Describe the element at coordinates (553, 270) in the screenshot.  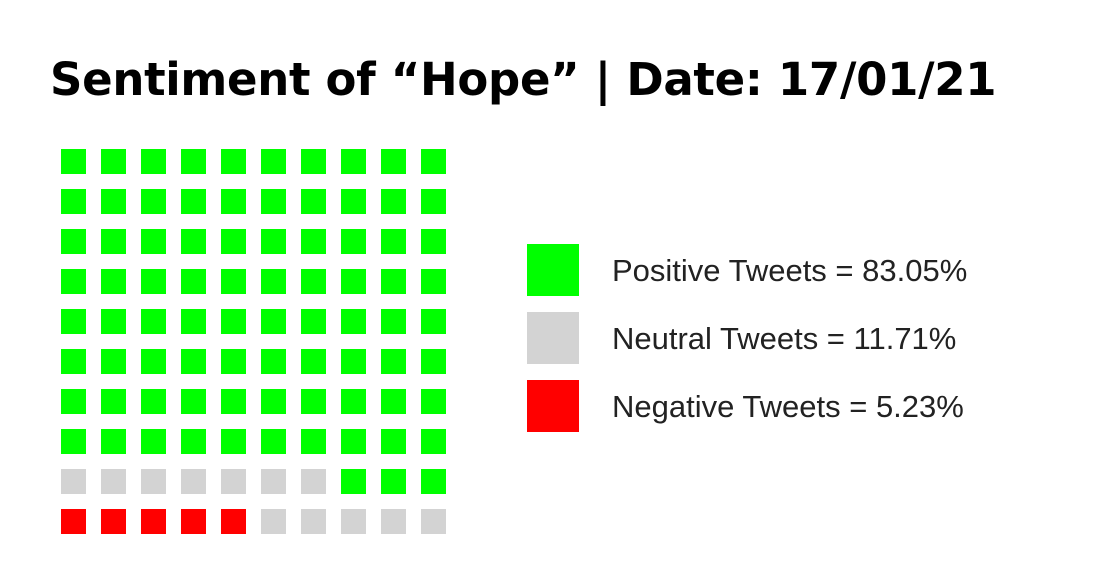
I see `legend-swatch-positive-tweets` at that location.